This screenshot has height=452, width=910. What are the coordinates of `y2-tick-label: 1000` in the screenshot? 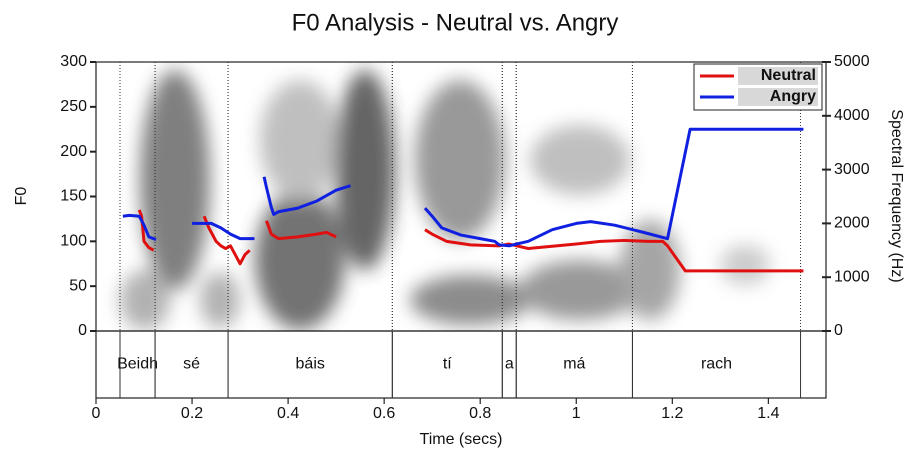 It's located at (852, 276).